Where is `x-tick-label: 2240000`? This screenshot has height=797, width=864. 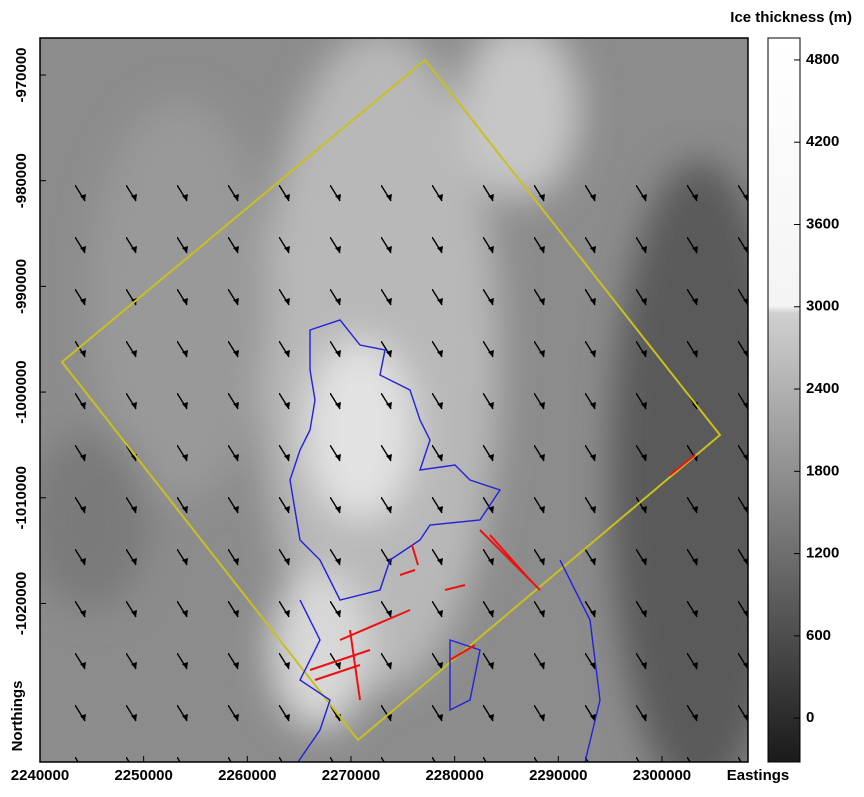
x-tick-label: 2240000 is located at coordinates (40, 775).